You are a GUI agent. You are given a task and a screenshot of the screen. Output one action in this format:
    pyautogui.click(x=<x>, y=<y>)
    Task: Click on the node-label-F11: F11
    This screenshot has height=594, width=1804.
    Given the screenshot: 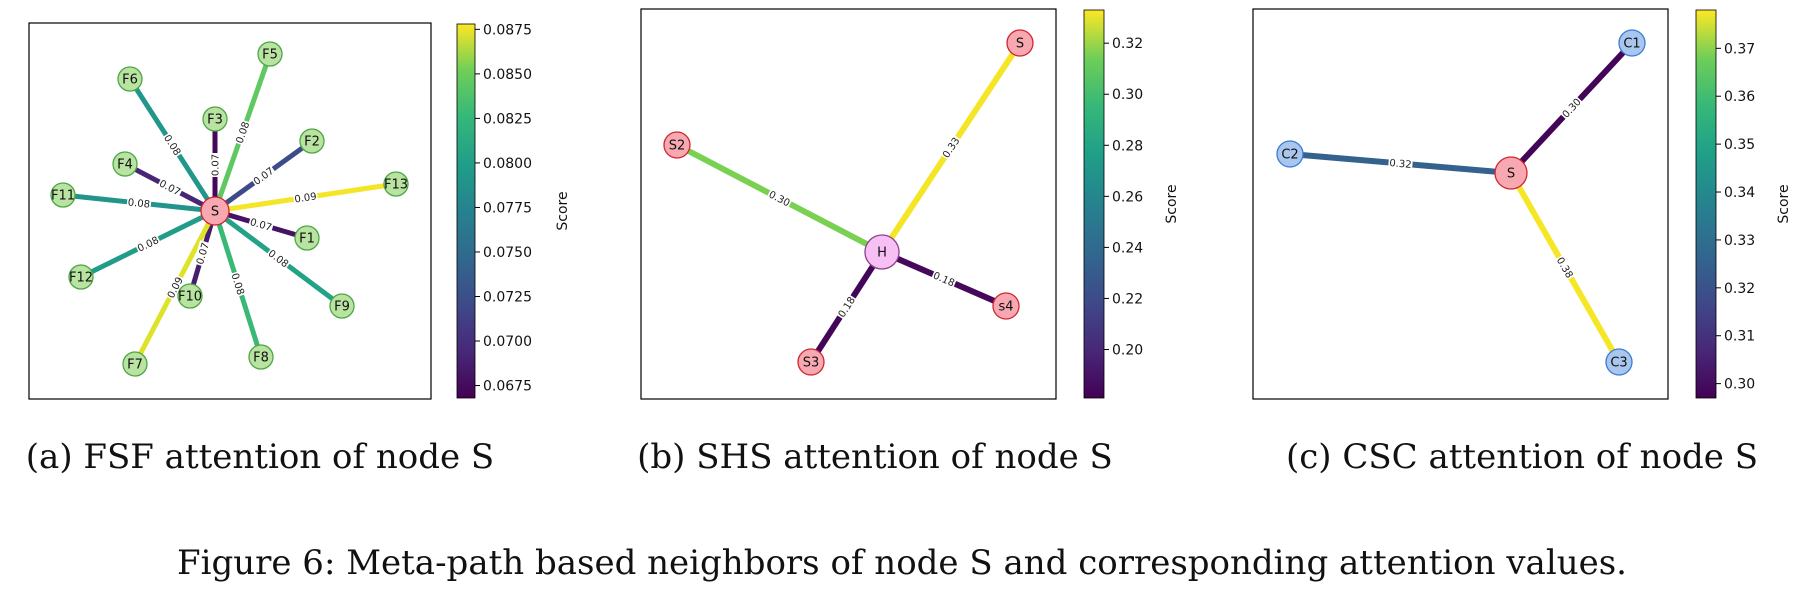 What is the action you would take?
    pyautogui.click(x=63, y=196)
    